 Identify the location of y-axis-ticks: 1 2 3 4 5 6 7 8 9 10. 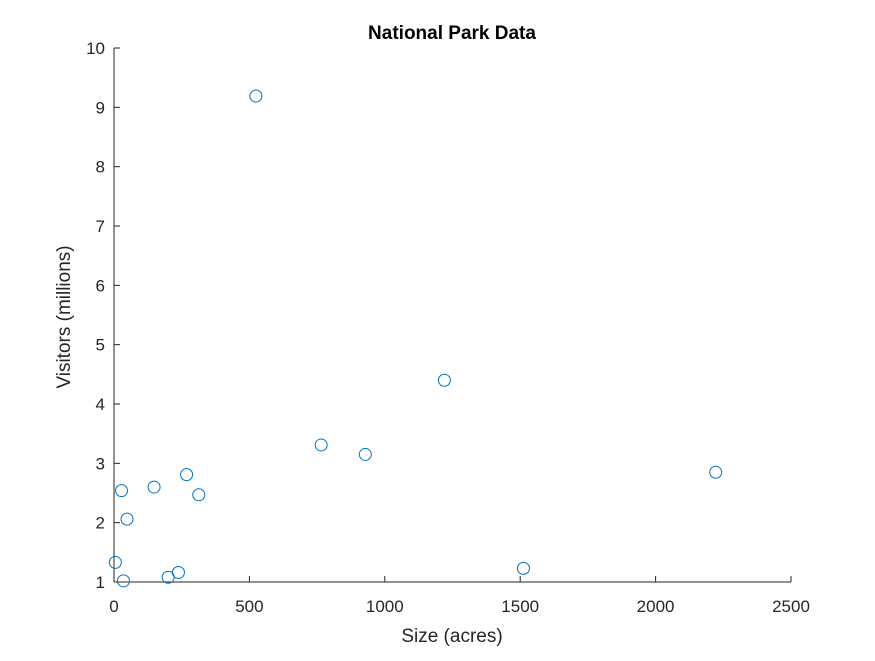
(103, 315).